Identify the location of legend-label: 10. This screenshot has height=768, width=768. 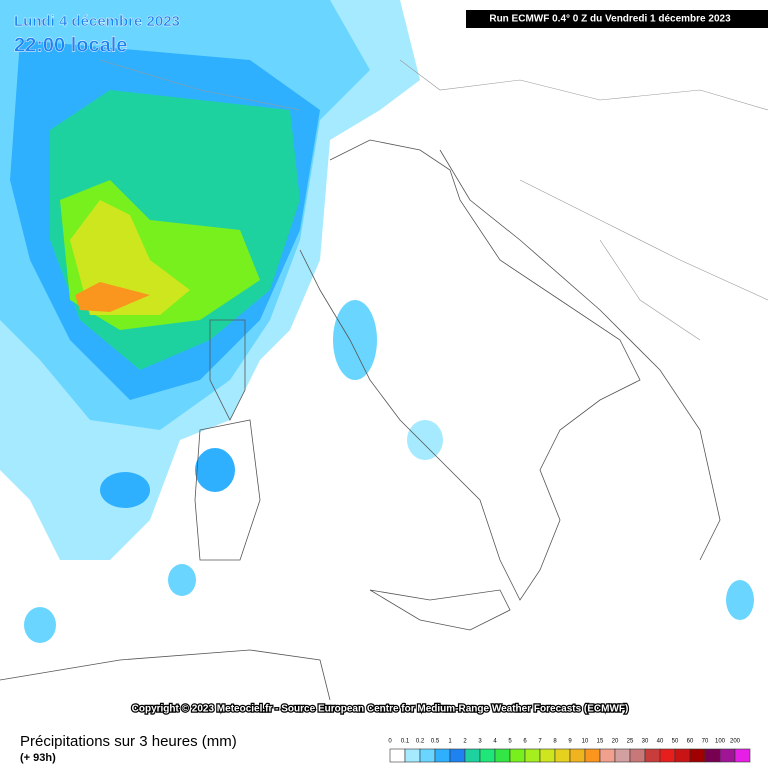
(585, 742).